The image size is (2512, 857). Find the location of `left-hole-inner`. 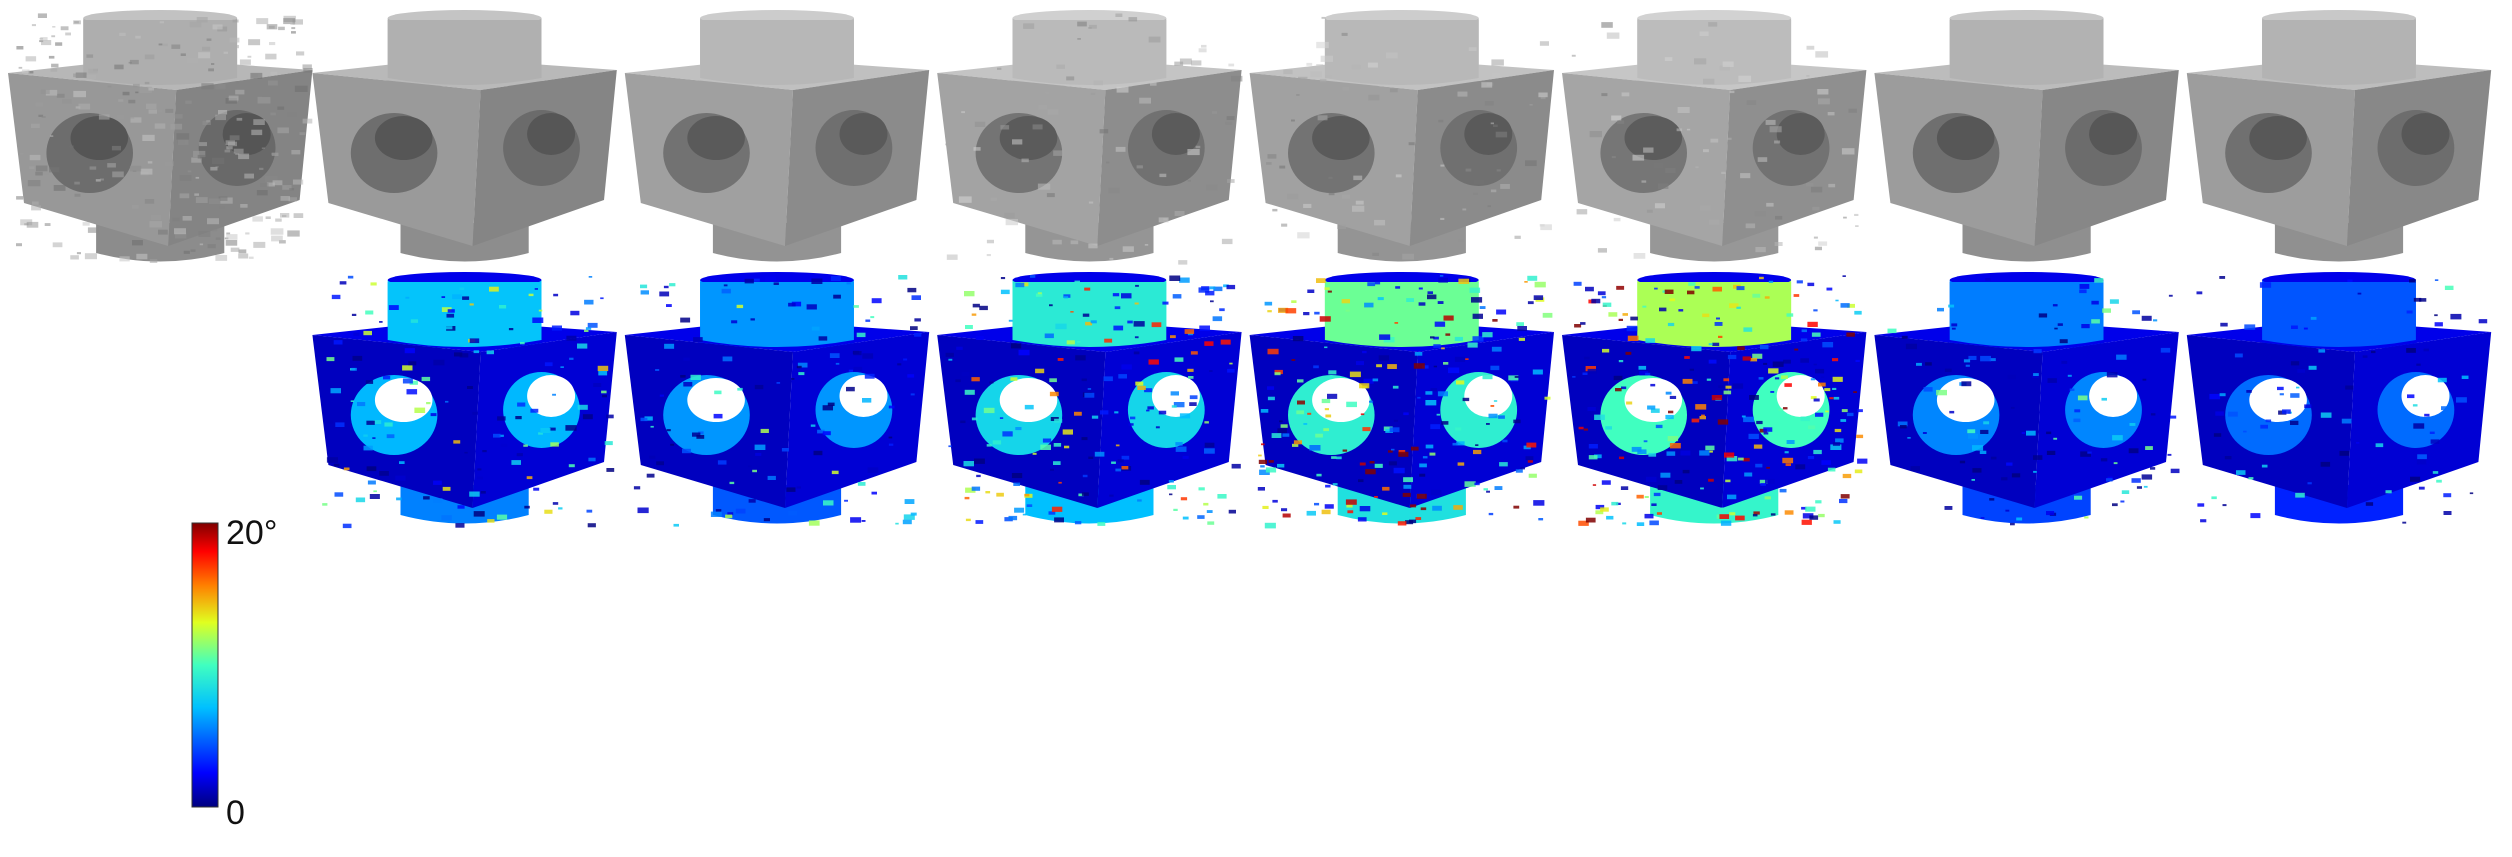

left-hole-inner is located at coordinates (716, 400).